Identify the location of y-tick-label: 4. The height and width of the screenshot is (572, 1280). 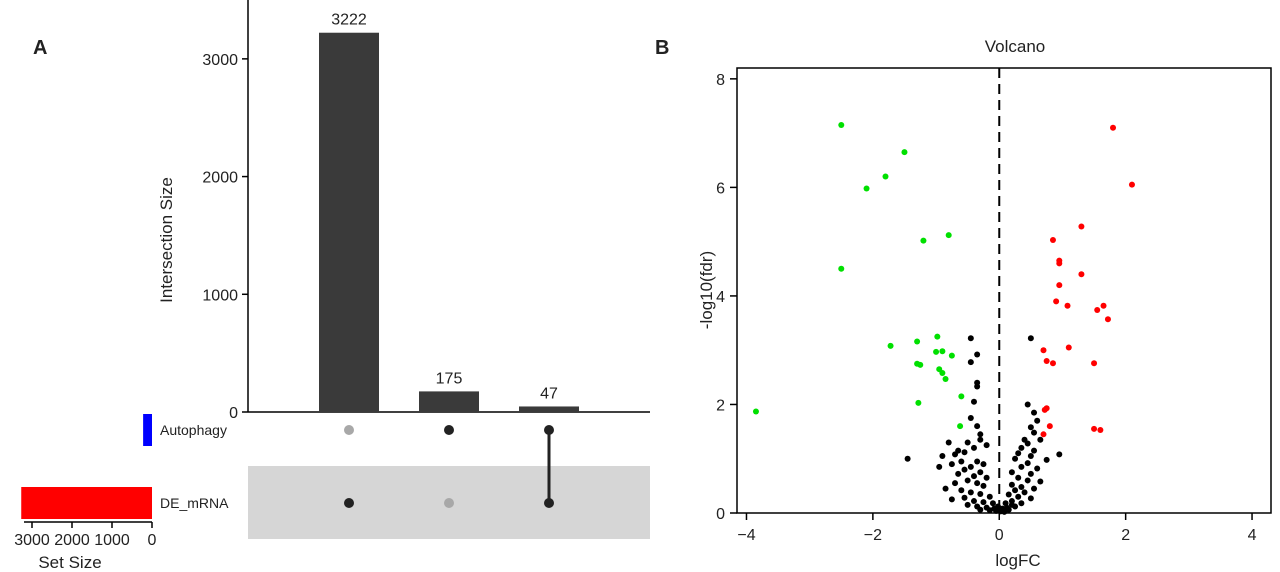
(720, 297).